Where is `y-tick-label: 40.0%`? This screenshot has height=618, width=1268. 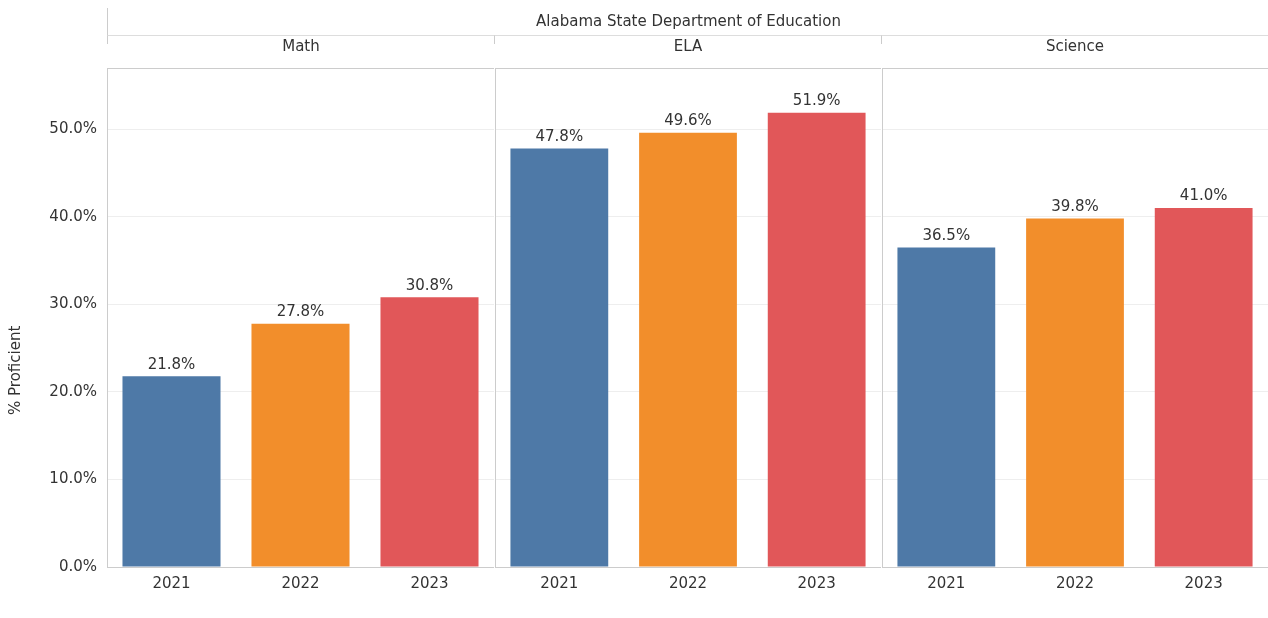
y-tick-label: 40.0% is located at coordinates (73, 215).